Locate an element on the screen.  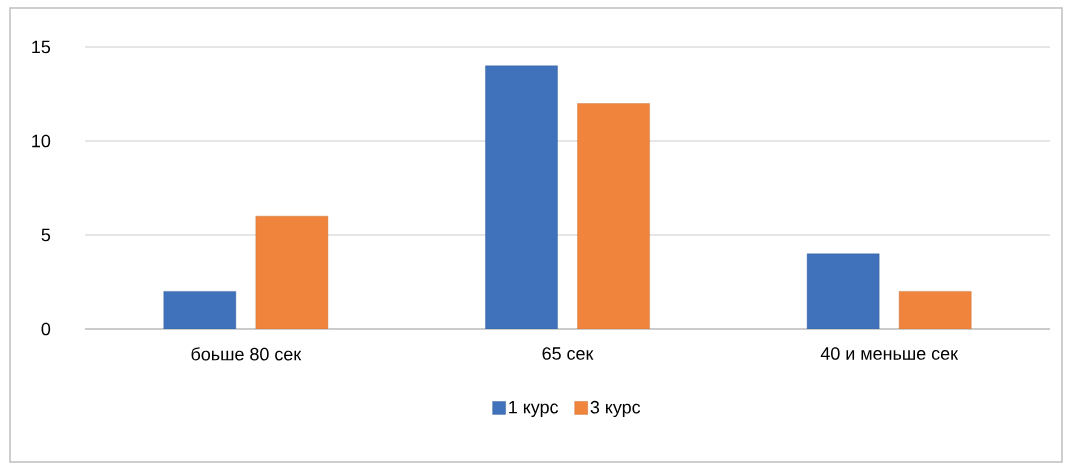
x-tick-label: 40 и меньше сек is located at coordinates (889, 353).